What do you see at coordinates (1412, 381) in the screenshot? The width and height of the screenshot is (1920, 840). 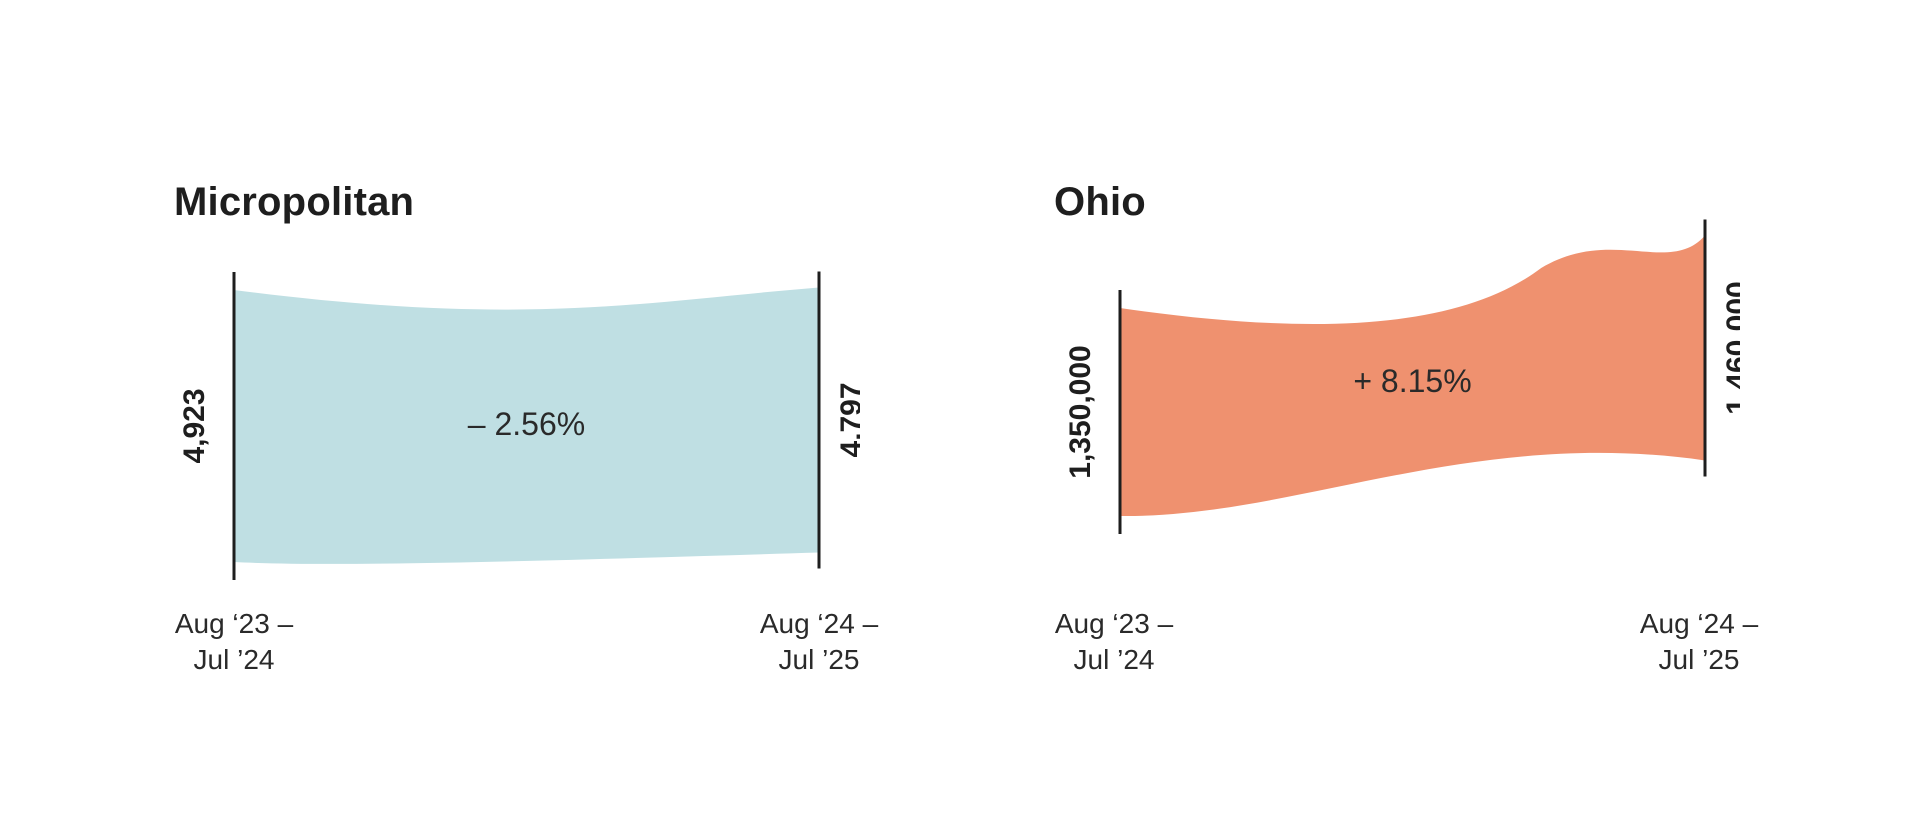 I see `change-label: + 8.15%` at bounding box center [1412, 381].